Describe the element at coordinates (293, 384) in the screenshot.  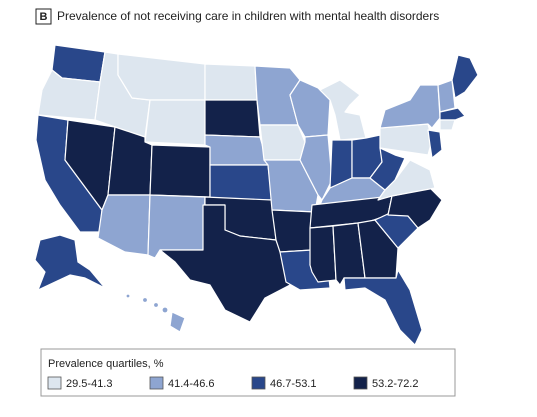
I see `legend-label: 46.7-53.1` at that location.